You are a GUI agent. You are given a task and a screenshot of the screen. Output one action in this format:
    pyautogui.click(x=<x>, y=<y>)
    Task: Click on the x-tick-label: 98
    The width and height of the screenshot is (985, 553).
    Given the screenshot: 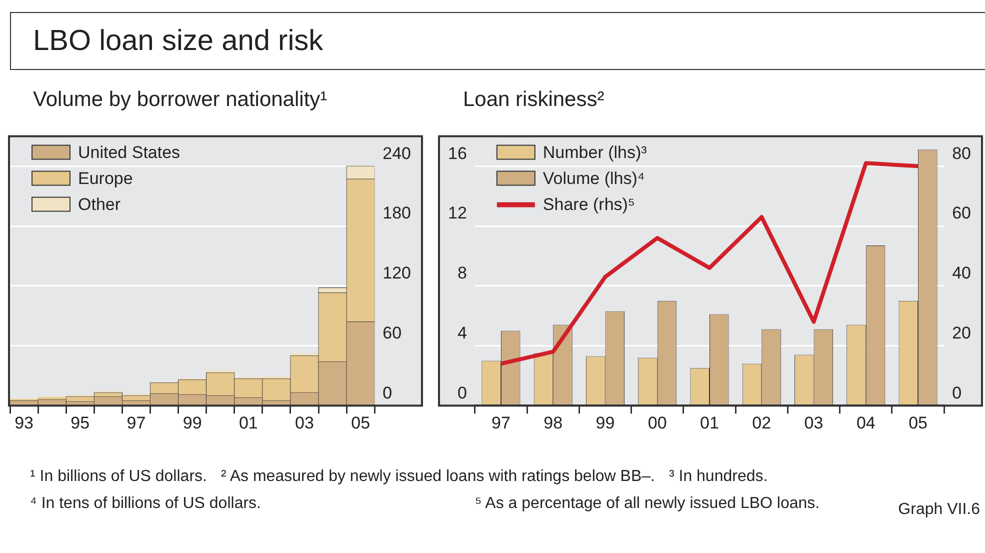 What is the action you would take?
    pyautogui.click(x=553, y=422)
    